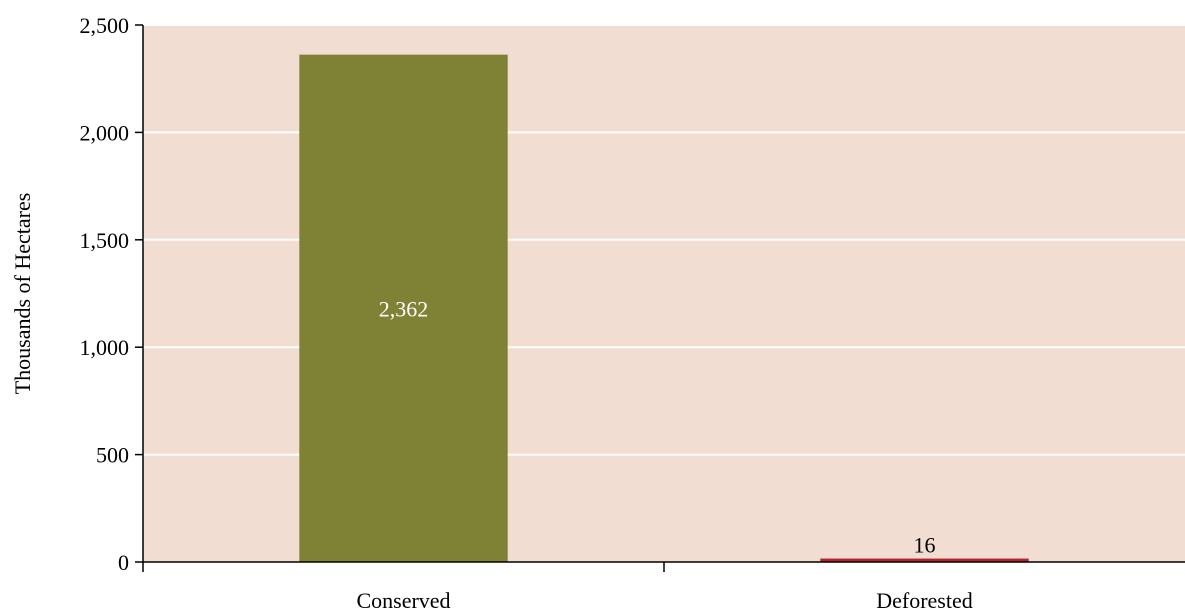  I want to click on bar-conserved, so click(403, 308).